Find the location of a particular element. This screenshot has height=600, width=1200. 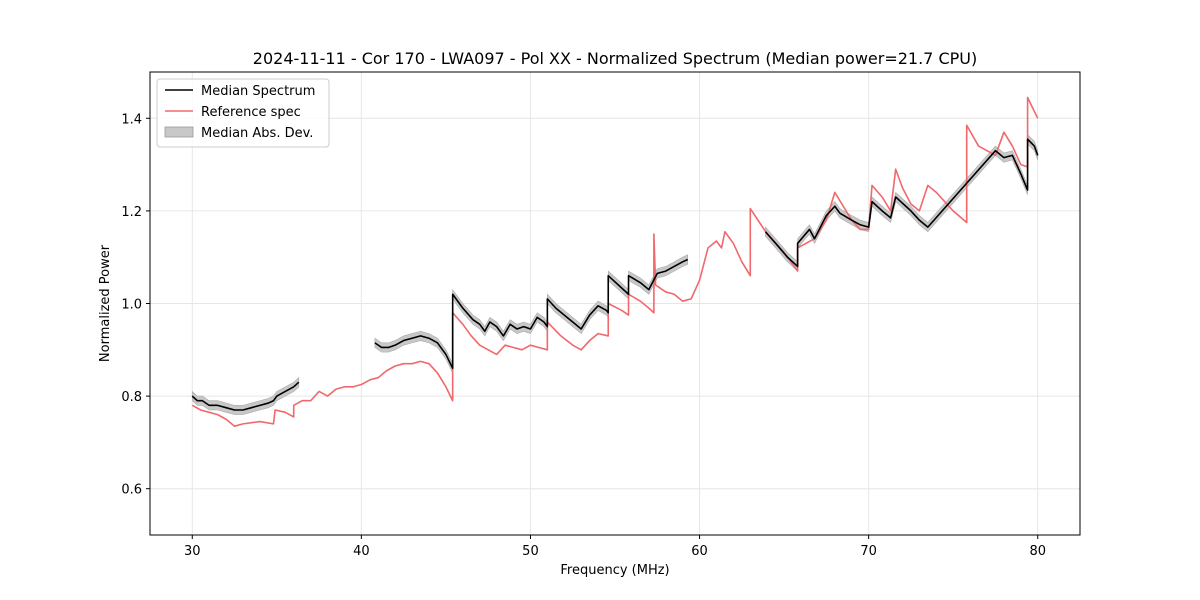

legend-mad-label: Median Abs. Dev. is located at coordinates (257, 133).